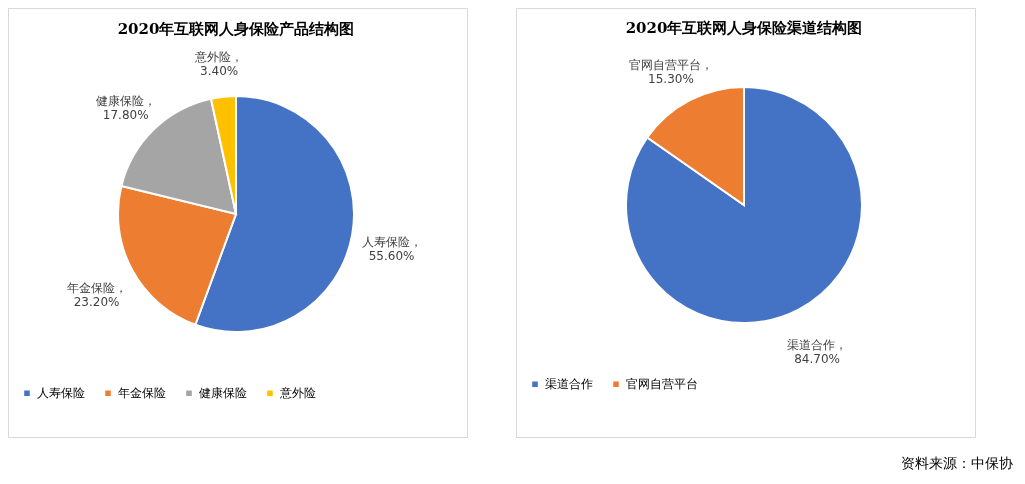 The width and height of the screenshot is (1025, 484). What do you see at coordinates (569, 384) in the screenshot?
I see `legend-label: 渠道合作` at bounding box center [569, 384].